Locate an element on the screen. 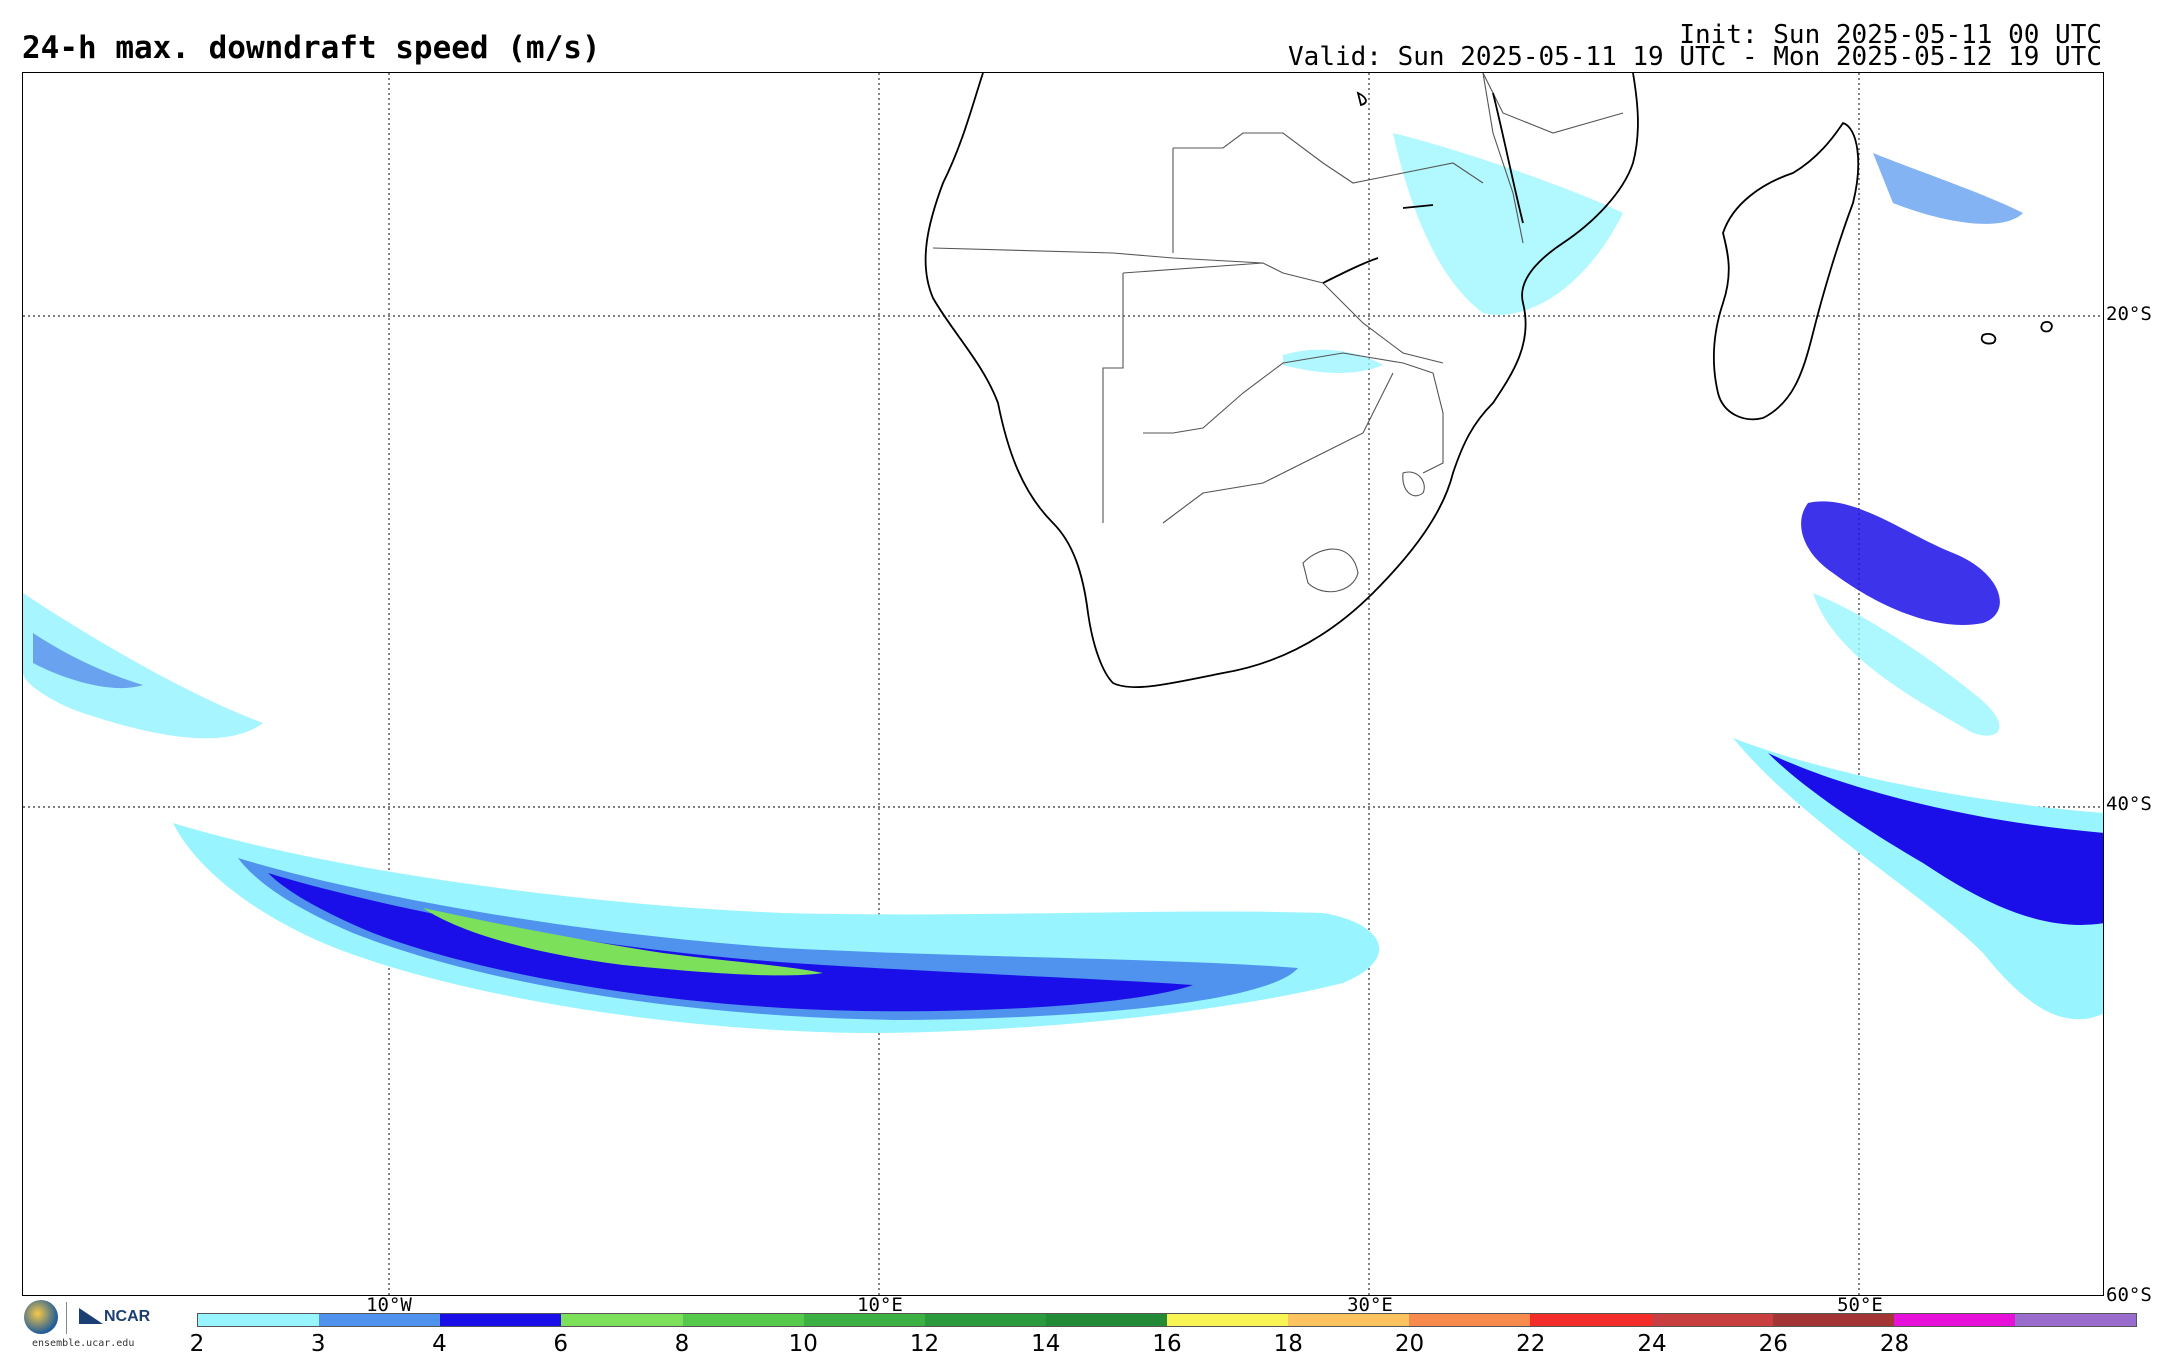 The width and height of the screenshot is (2160, 1357). colorbar-tick-label: 22 is located at coordinates (1531, 1344).